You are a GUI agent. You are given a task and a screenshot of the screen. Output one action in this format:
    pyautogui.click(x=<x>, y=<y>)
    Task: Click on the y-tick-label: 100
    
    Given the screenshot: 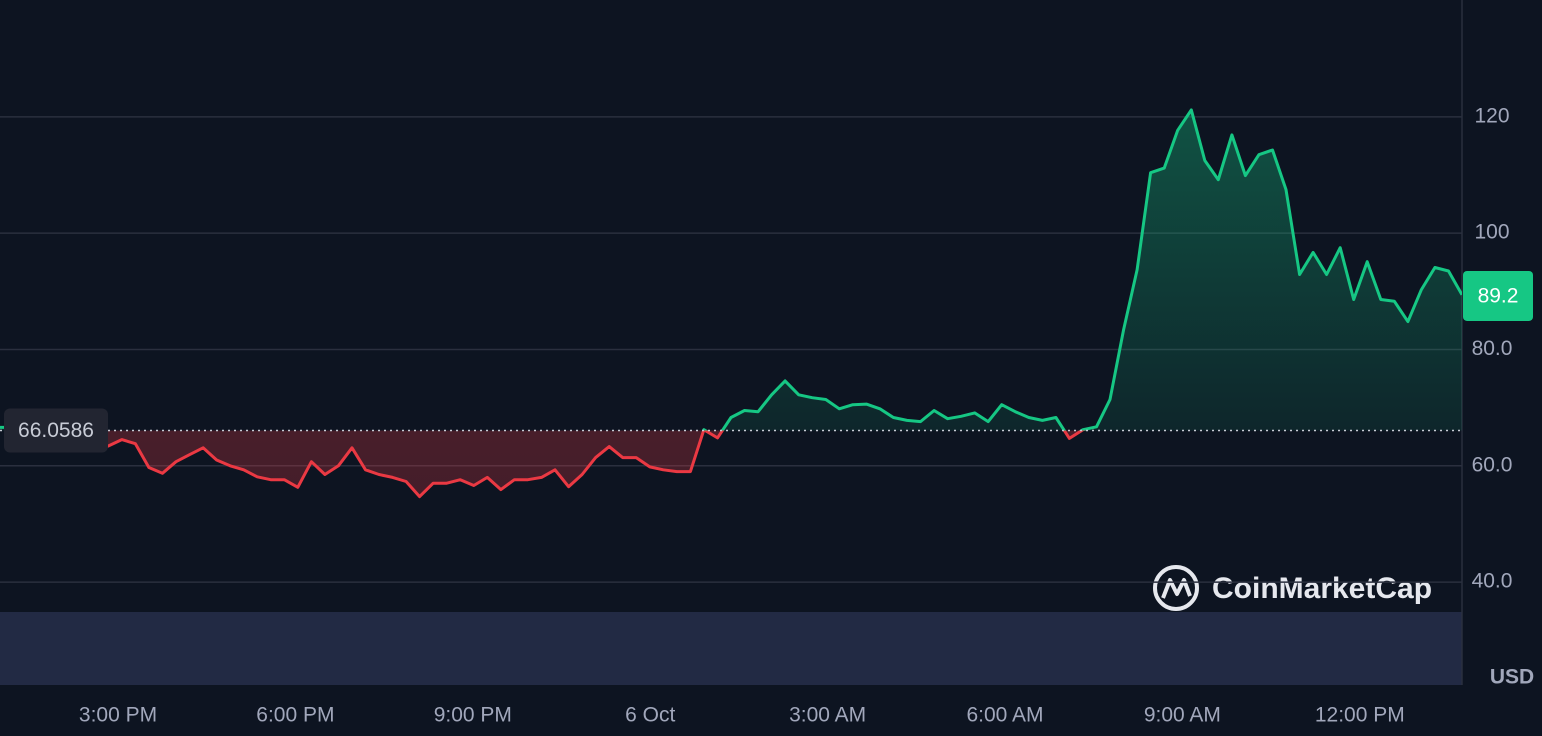 What is the action you would take?
    pyautogui.click(x=1491, y=232)
    